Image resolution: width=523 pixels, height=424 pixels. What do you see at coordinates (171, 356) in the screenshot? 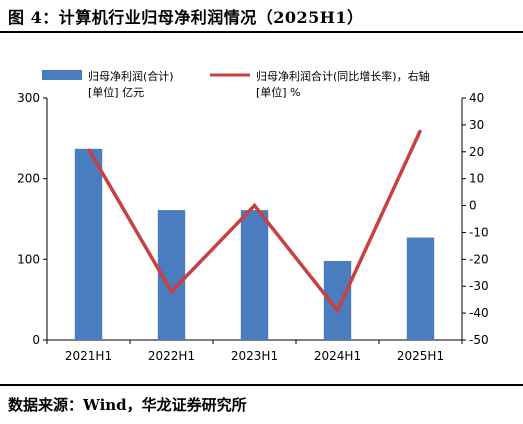
I see `x-tick-label: 2022H1` at bounding box center [171, 356].